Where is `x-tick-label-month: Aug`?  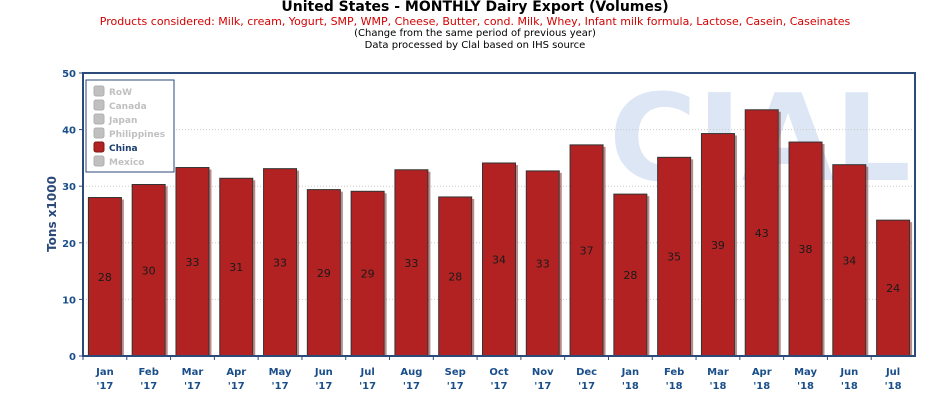 x-tick-label-month: Aug is located at coordinates (411, 372).